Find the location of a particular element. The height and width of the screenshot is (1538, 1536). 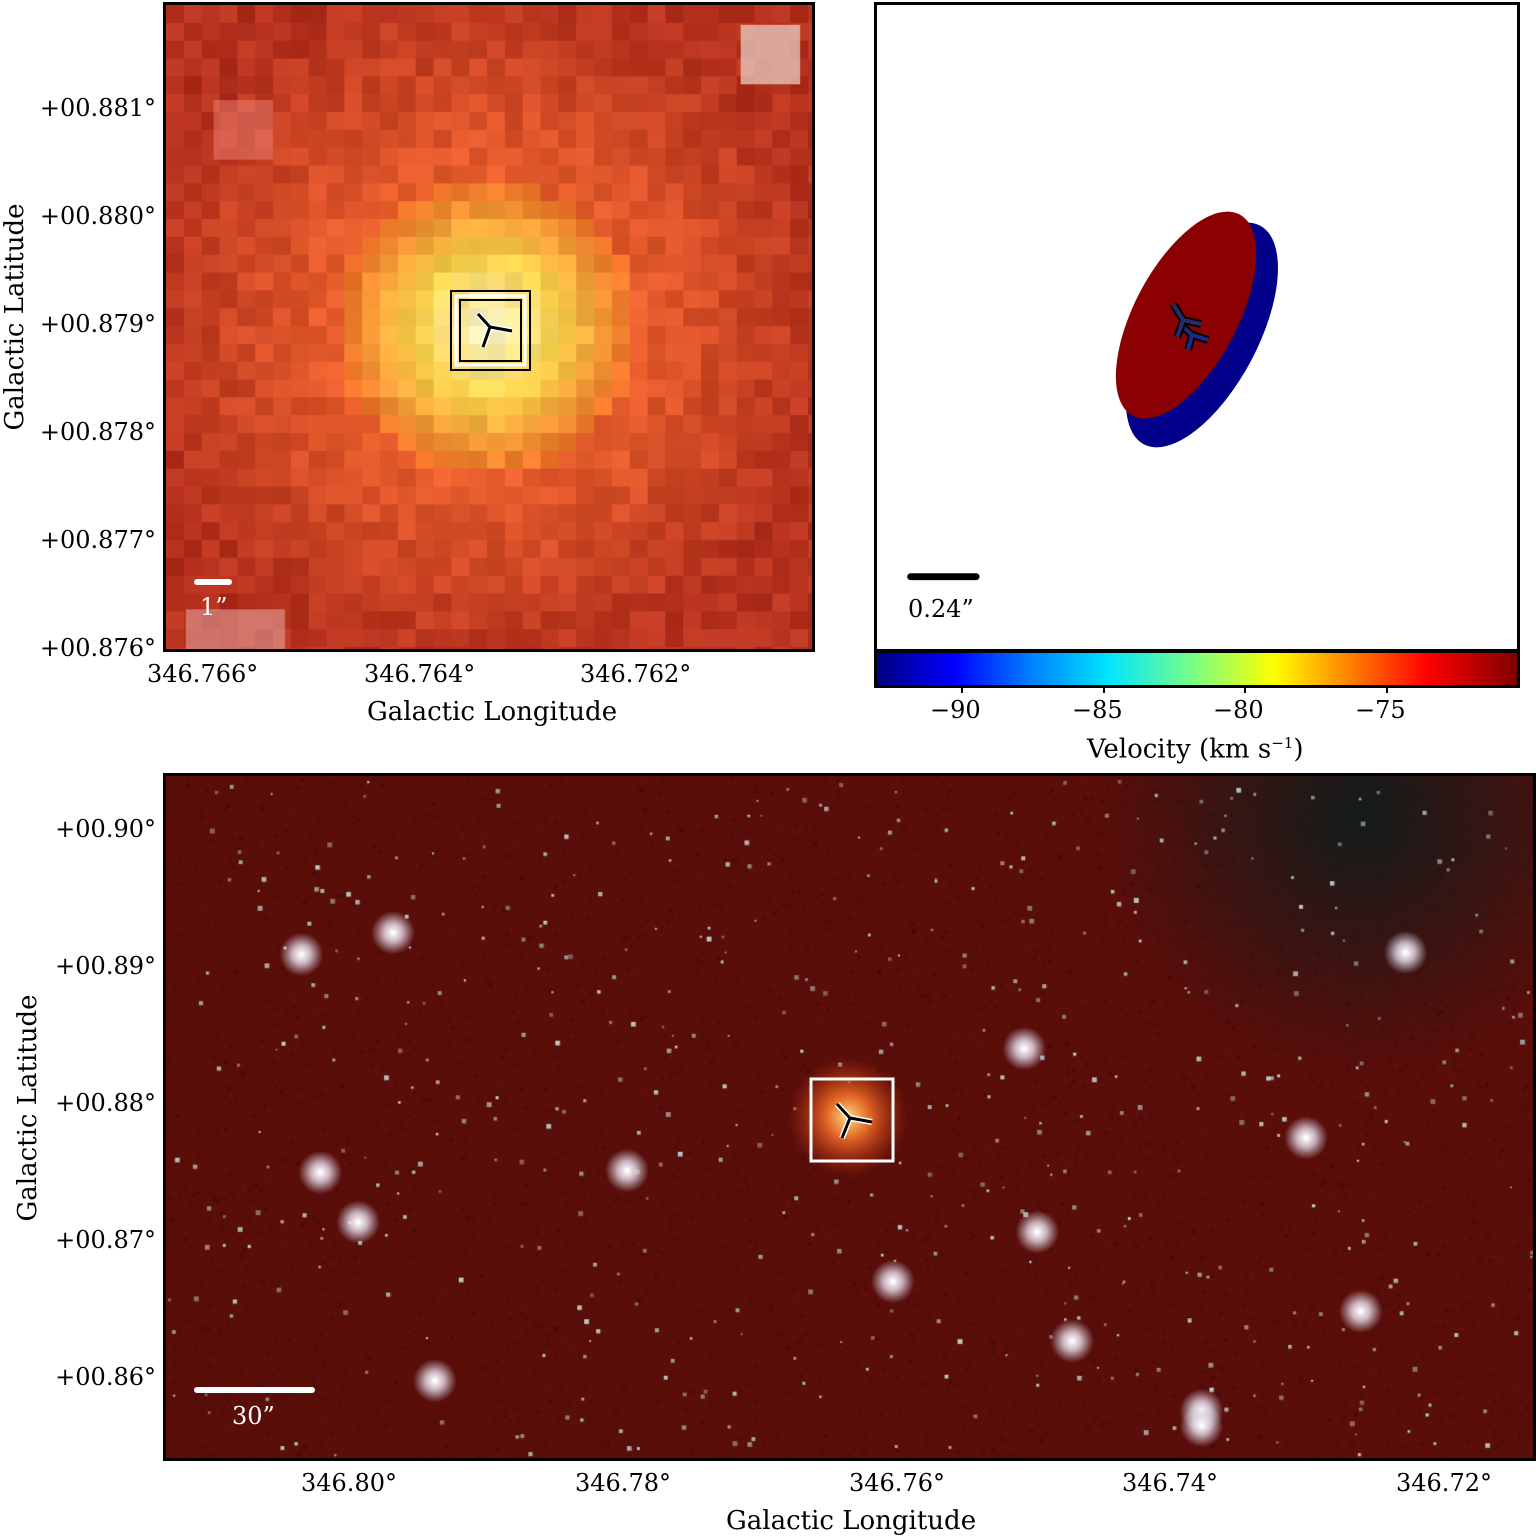

zoom-scalebar is located at coordinates (213, 582).